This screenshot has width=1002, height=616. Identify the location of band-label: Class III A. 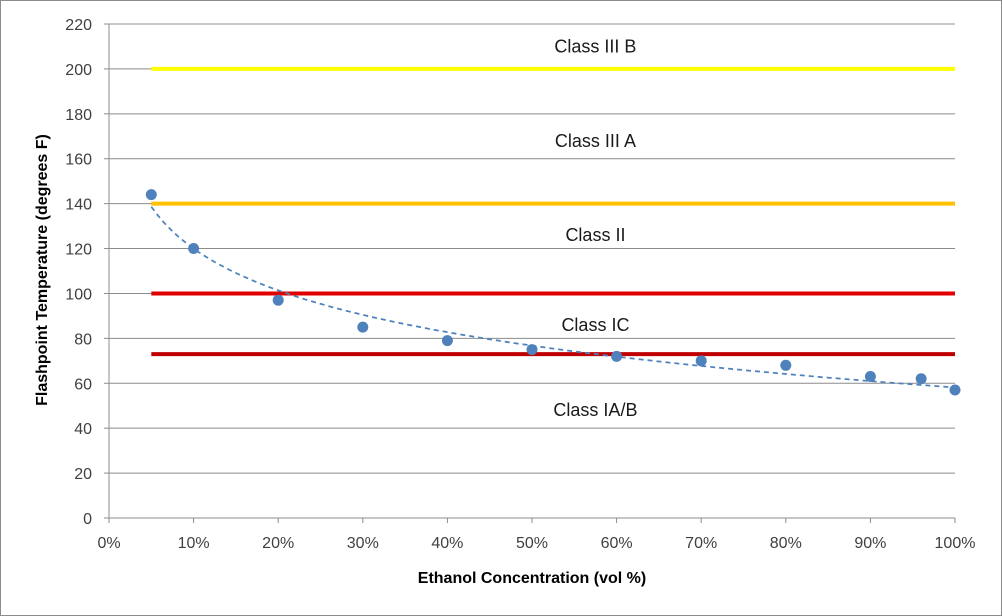
(595, 141).